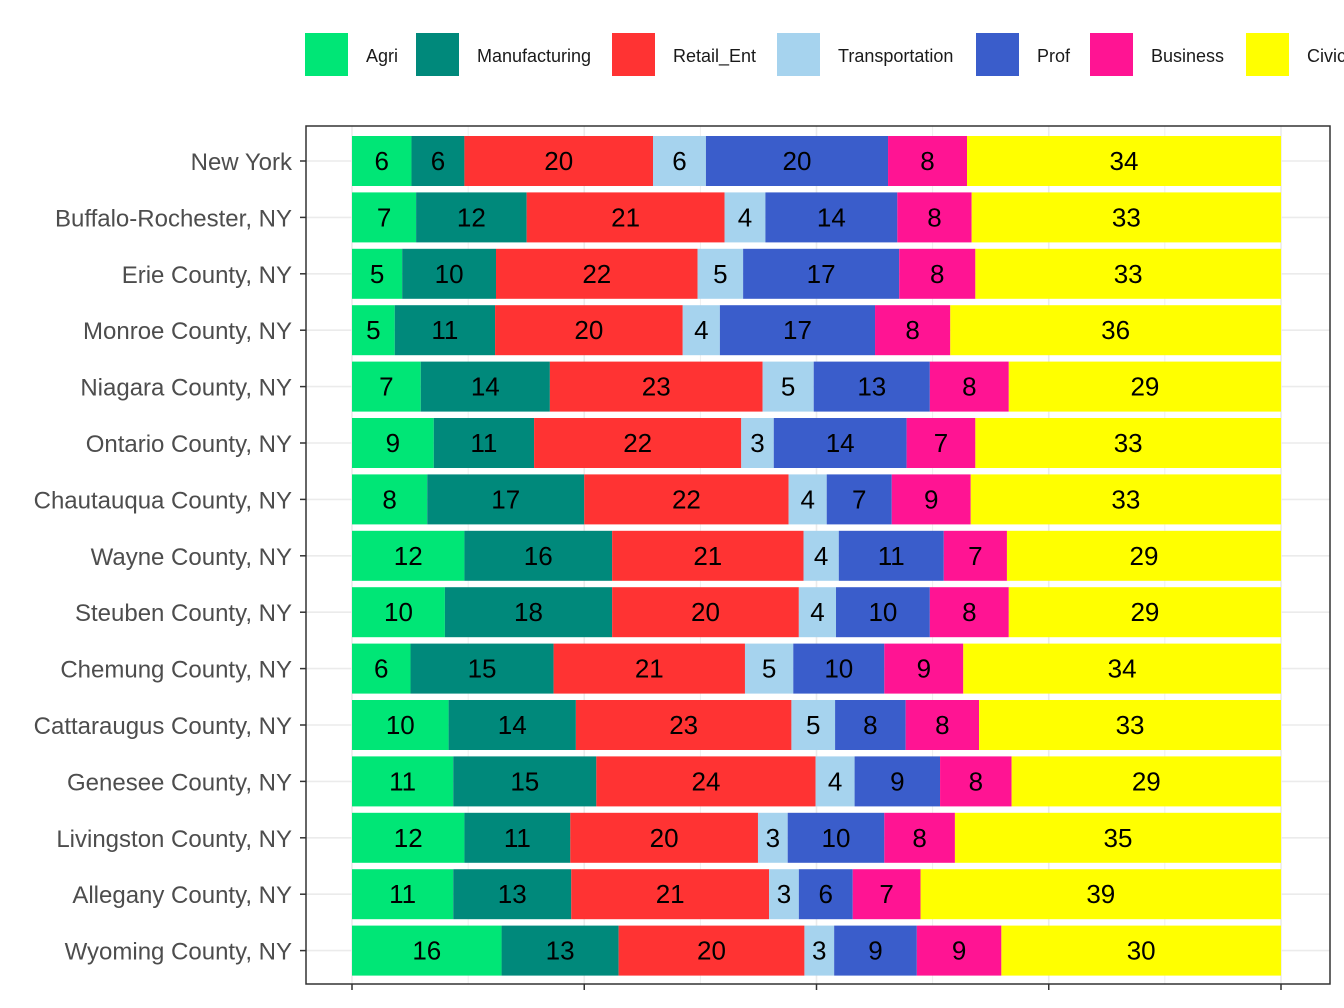  I want to click on data-label-retail-ent: 22, so click(596, 274).